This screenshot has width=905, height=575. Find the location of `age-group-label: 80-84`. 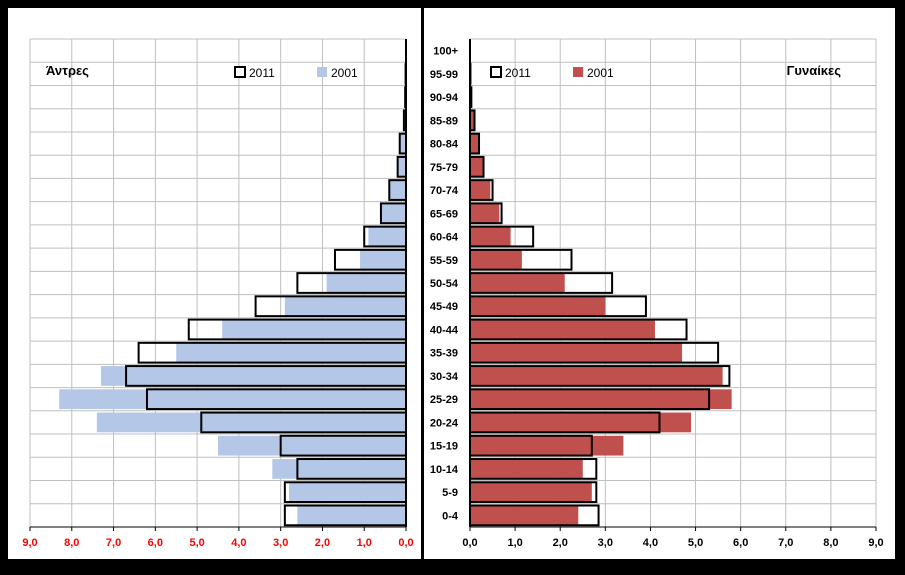

age-group-label: 80-84 is located at coordinates (444, 145).